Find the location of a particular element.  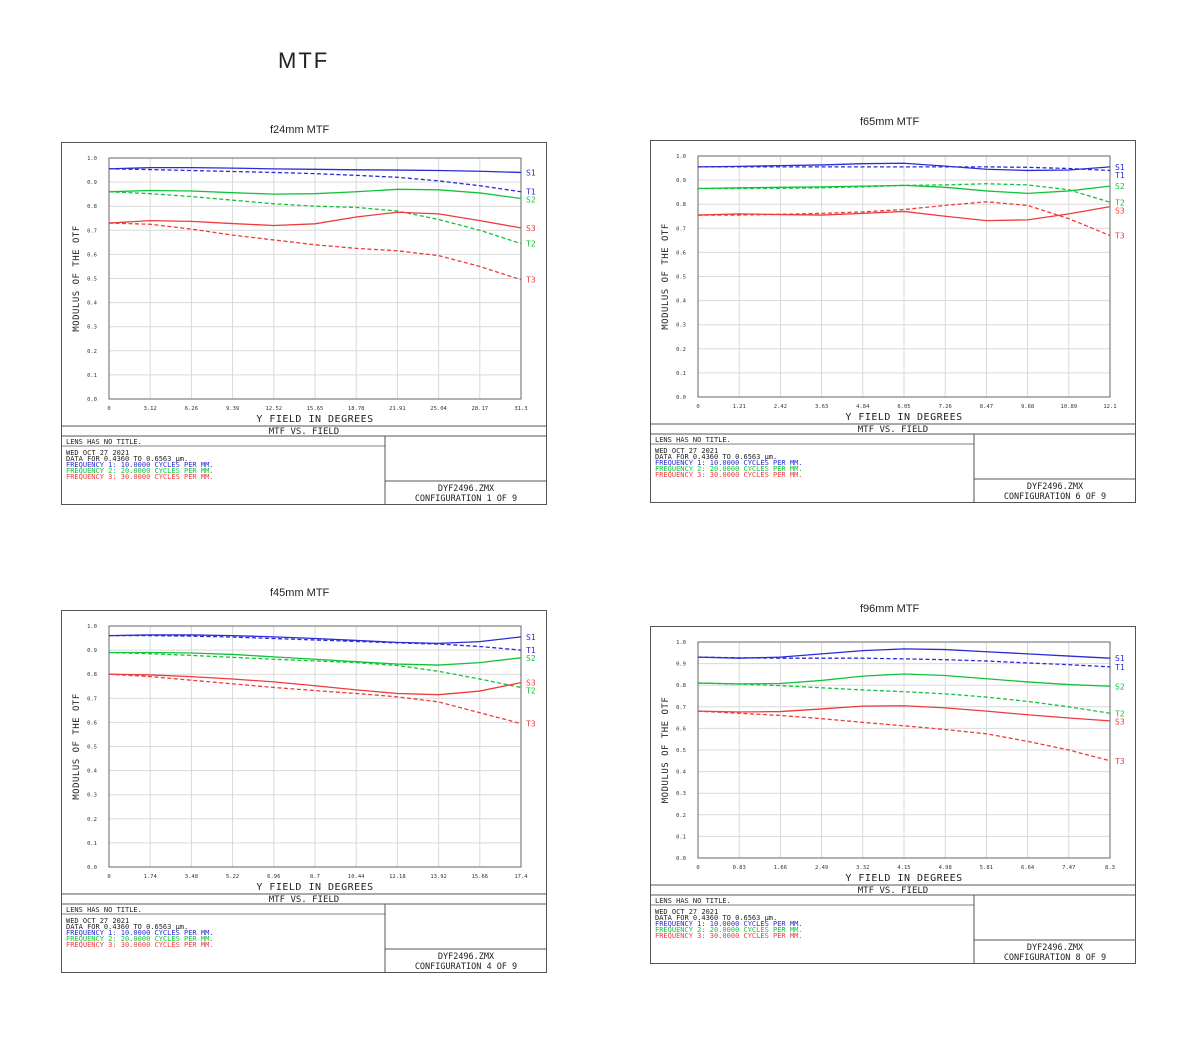

x-tick-label: 17.4 is located at coordinates (521, 877).